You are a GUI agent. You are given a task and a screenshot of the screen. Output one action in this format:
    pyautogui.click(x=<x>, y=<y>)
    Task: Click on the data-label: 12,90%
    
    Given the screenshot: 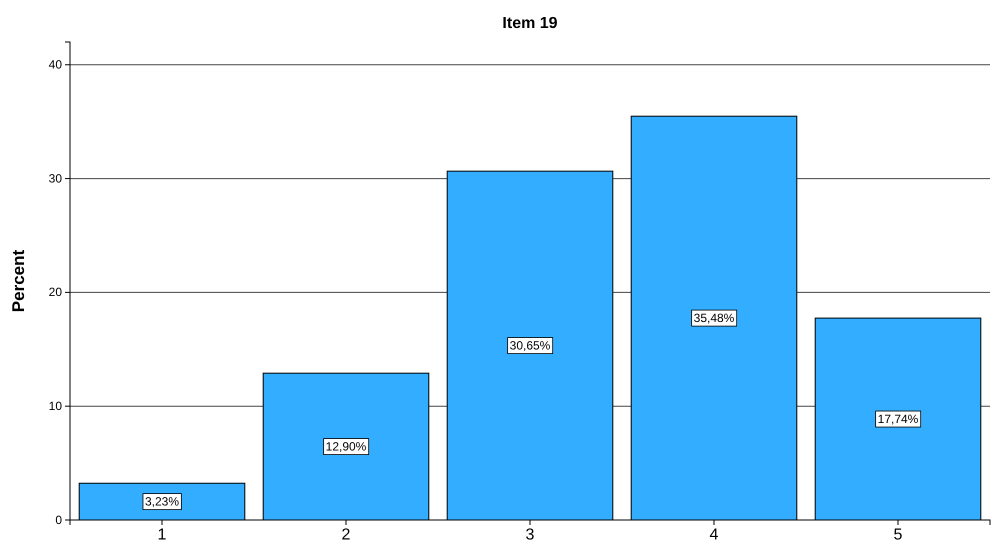 What is the action you would take?
    pyautogui.click(x=346, y=447)
    